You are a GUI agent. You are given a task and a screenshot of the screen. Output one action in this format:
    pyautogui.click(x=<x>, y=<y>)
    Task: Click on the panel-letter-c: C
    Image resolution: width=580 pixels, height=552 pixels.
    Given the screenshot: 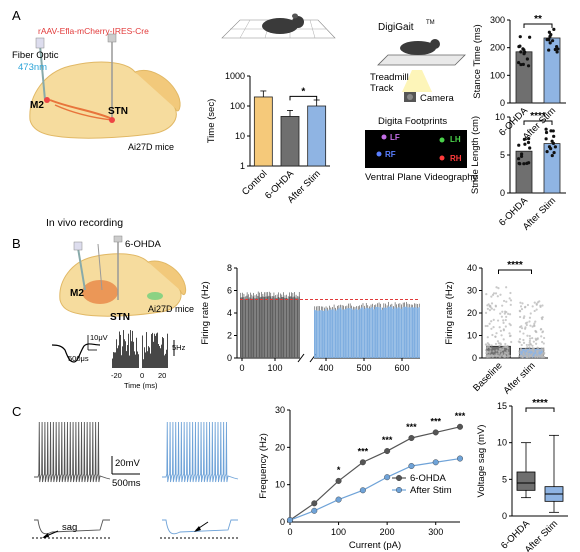 What is the action you would take?
    pyautogui.click(x=16, y=411)
    